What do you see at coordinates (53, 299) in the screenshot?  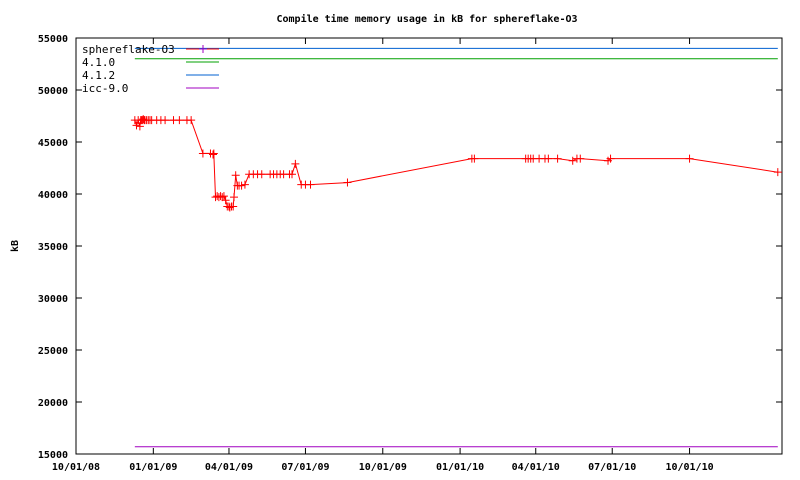 I see `y-tick-label: 30000` at bounding box center [53, 299].